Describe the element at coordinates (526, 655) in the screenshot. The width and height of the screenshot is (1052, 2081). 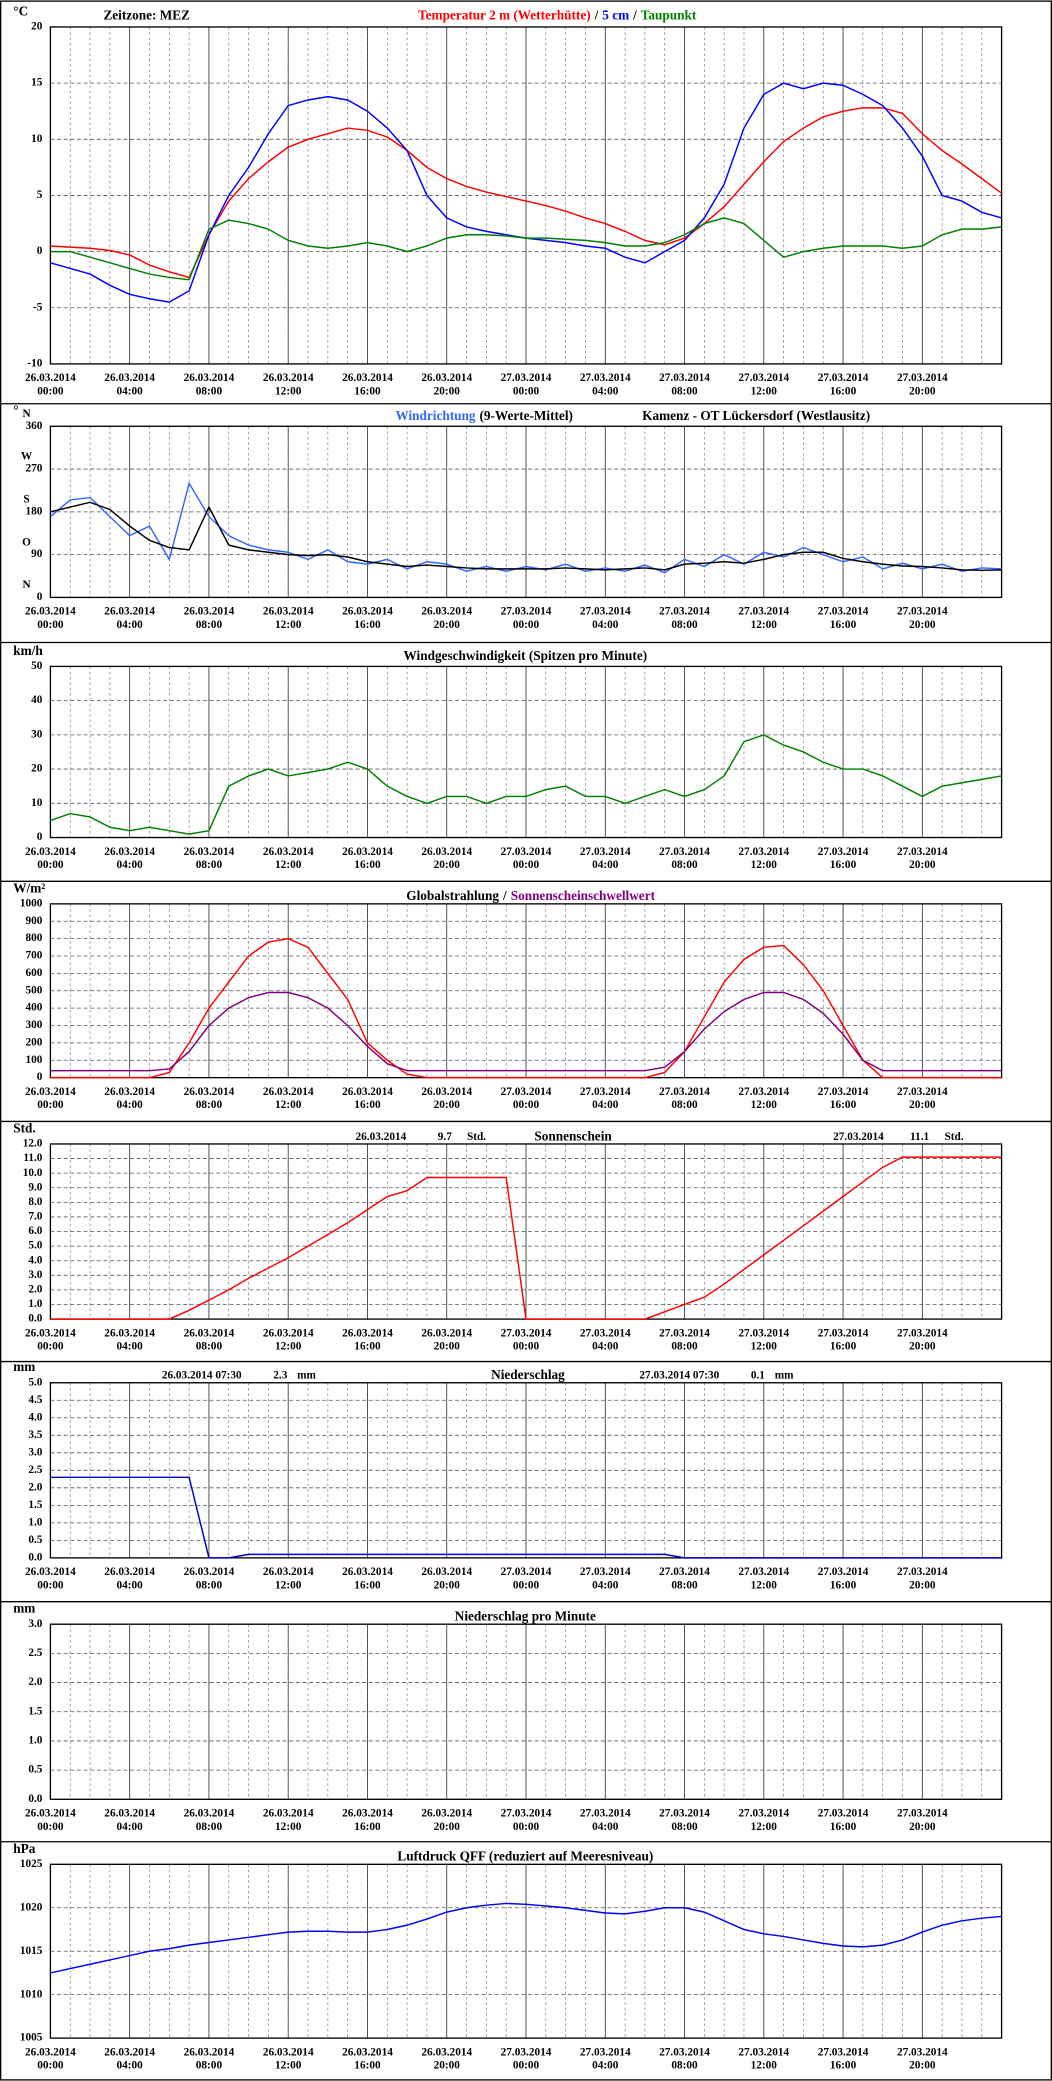
I see `chart-title: Windgeschwindigkeit (Spitzen pro Minute)` at that location.